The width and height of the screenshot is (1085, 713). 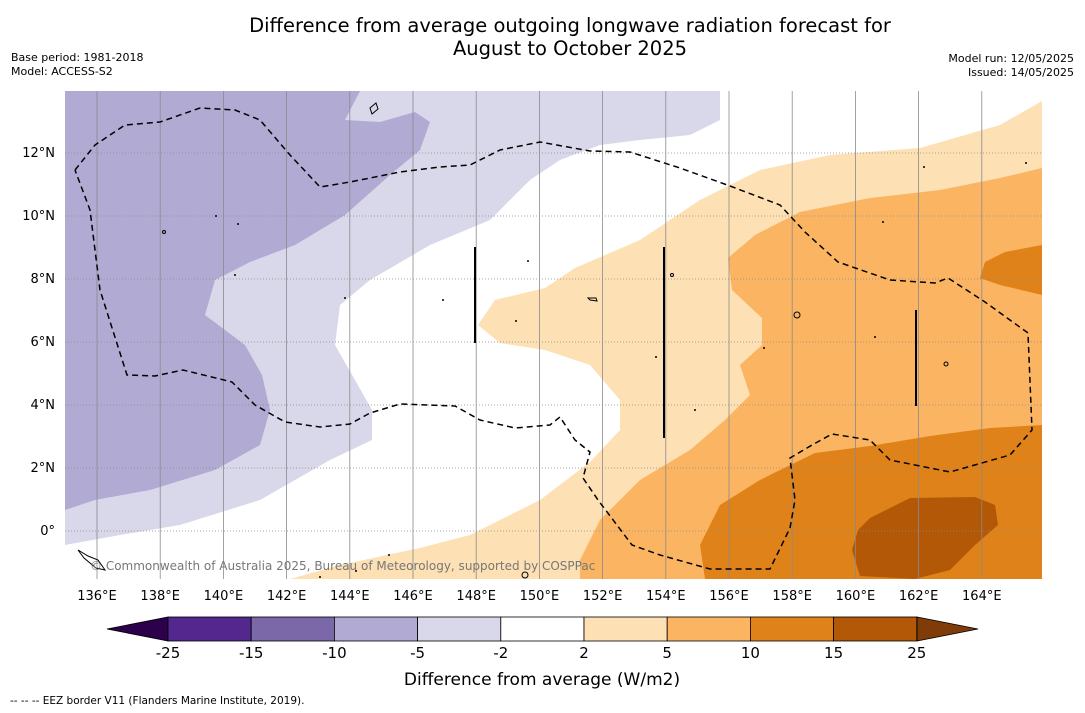 I want to click on island-north, so click(x=374, y=108).